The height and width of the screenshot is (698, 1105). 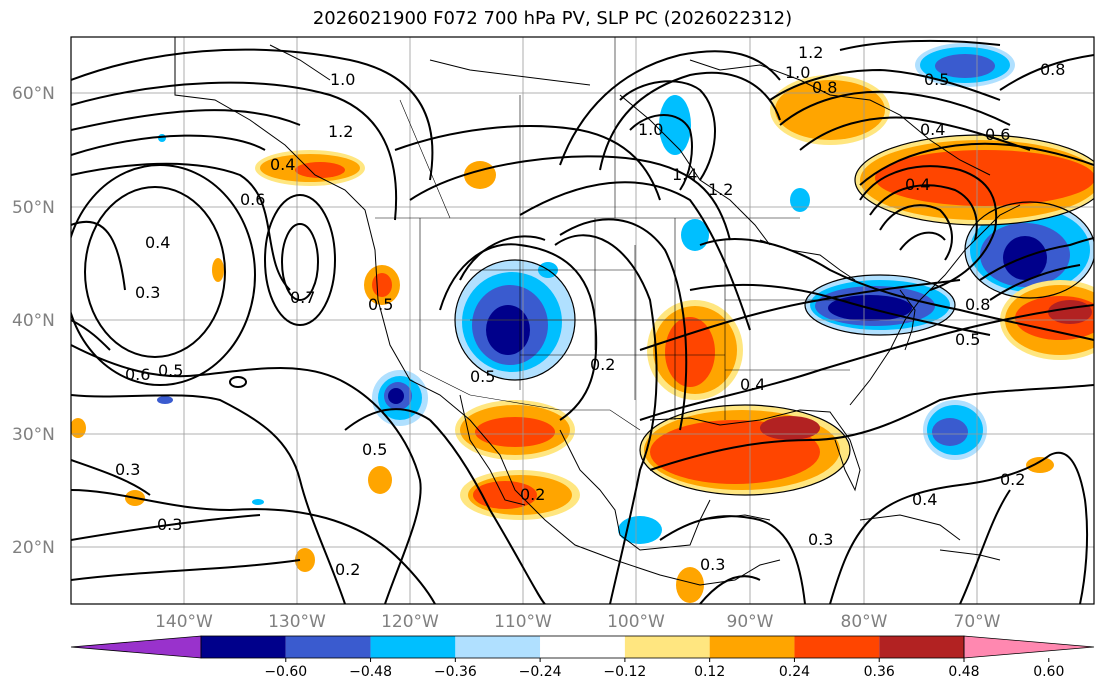 I want to click on colorbar-outline, so click(x=582, y=647).